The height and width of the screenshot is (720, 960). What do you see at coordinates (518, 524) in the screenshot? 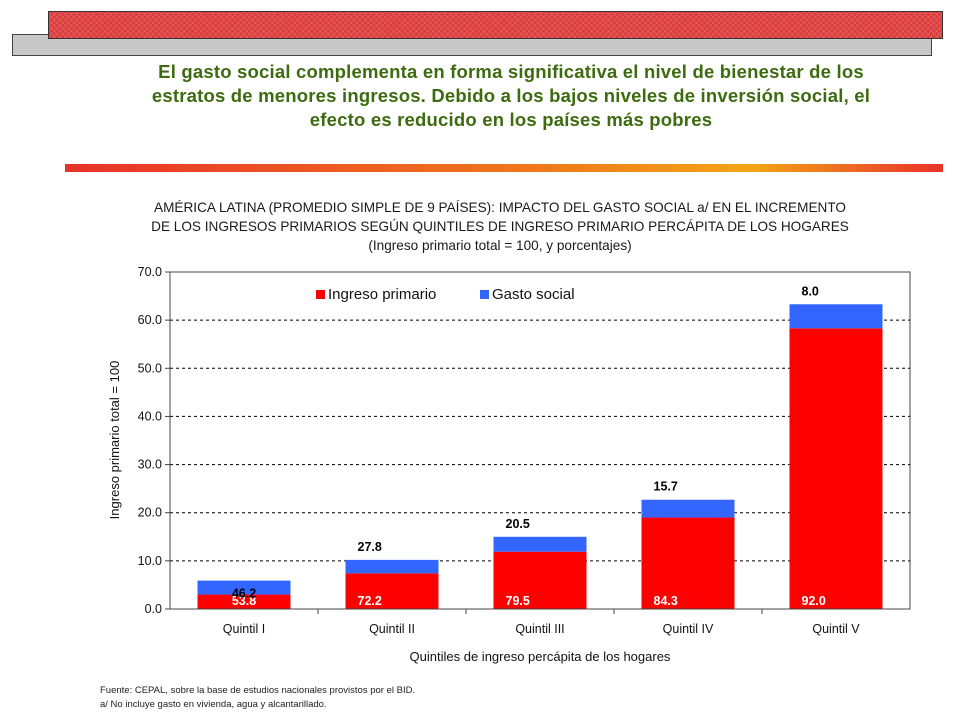
I see `label-gasto-social: 20.5` at bounding box center [518, 524].